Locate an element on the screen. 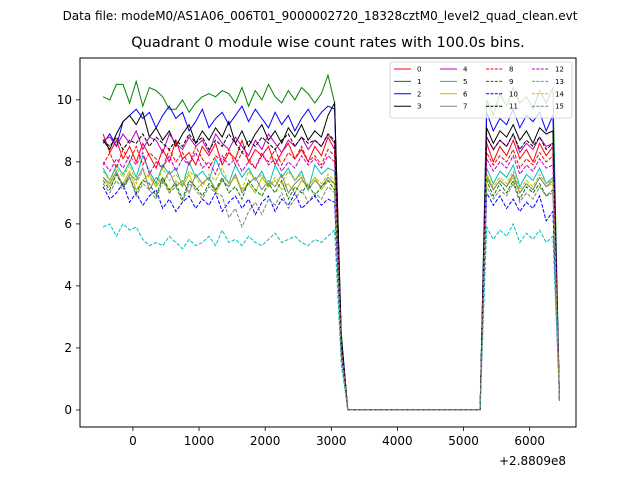  legend-label-5: 5 is located at coordinates (465, 82).